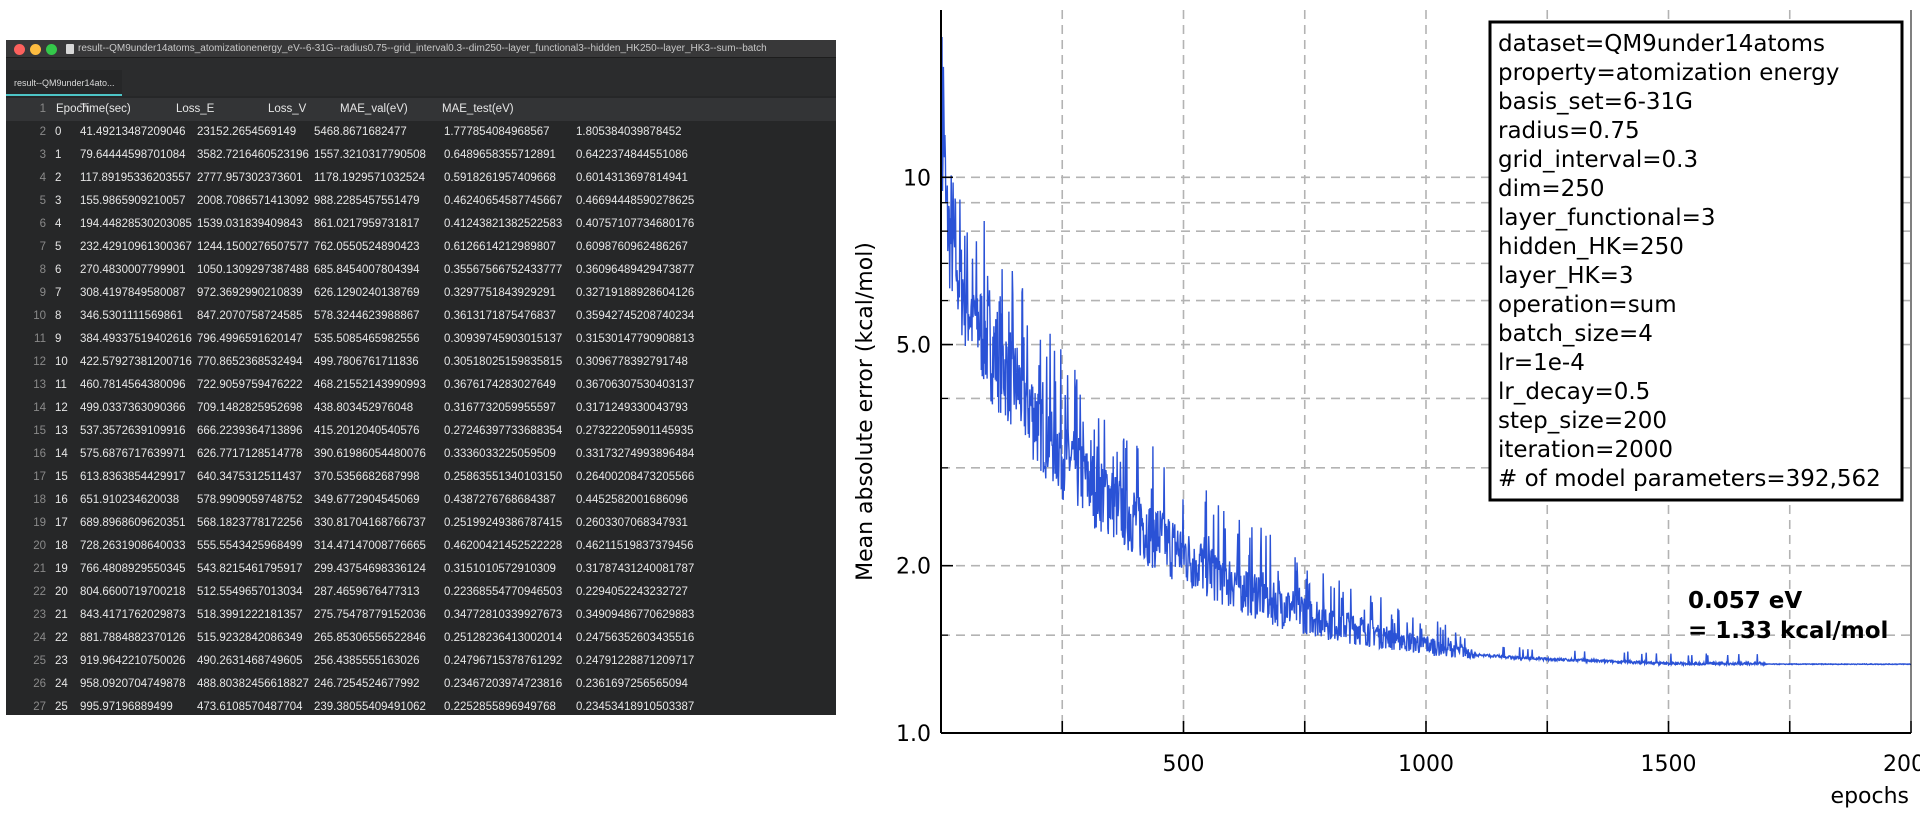 The width and height of the screenshot is (1920, 815). Describe the element at coordinates (1587, 305) in the screenshot. I see `legend-entry: operation=sum` at that location.